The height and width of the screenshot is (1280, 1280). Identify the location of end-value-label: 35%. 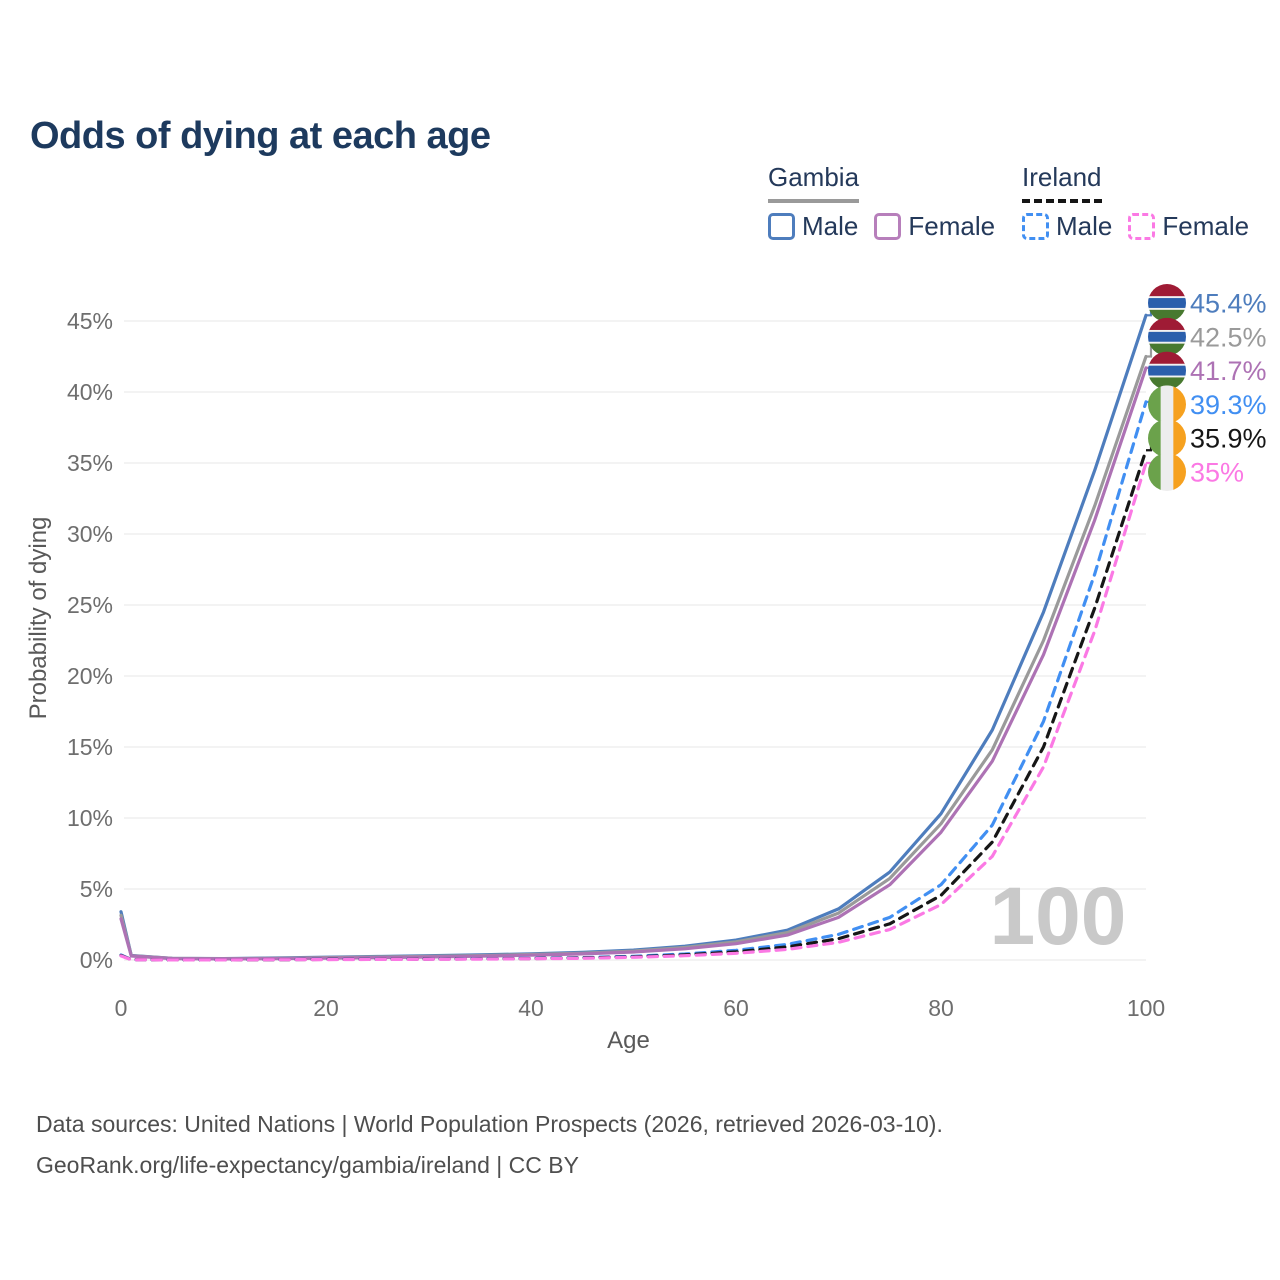
(1217, 473).